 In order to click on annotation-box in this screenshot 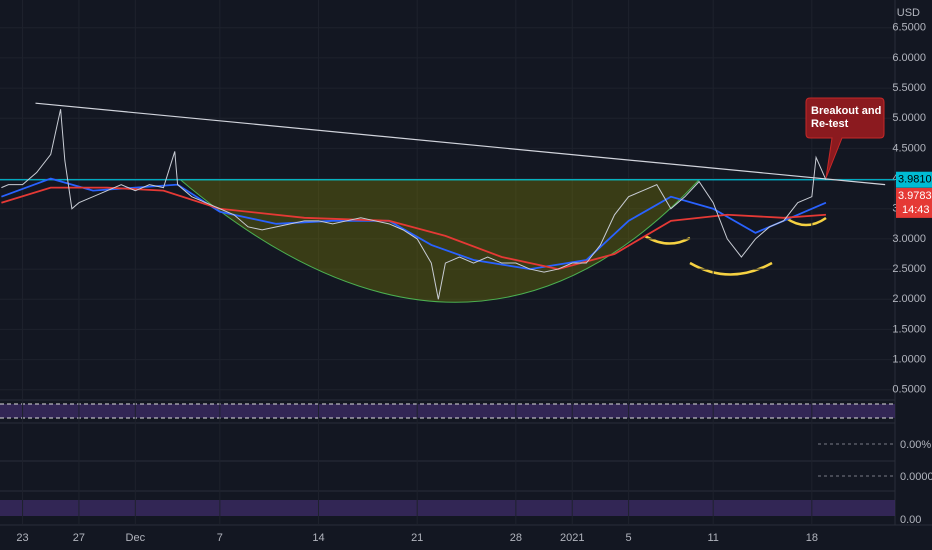, I will do `click(845, 138)`.